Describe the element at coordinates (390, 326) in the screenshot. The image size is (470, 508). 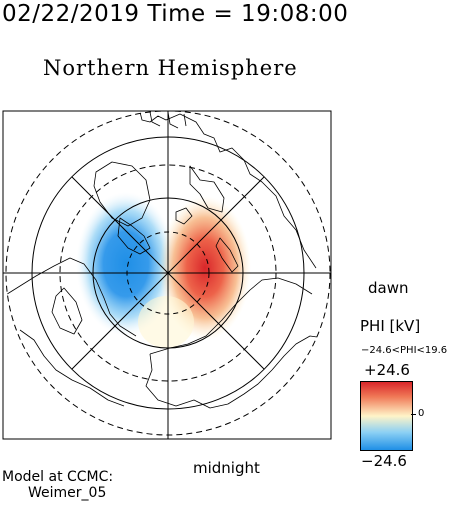
I see `legend-title: PHI [kV]` at that location.